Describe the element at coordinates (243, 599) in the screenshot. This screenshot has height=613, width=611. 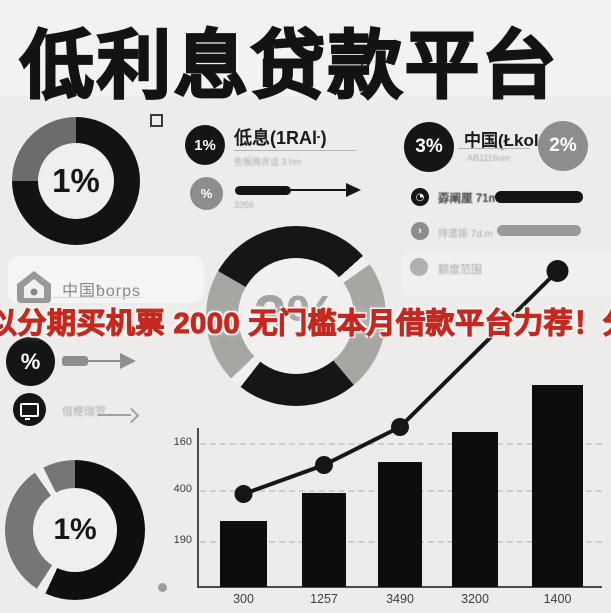
I see `x-axis-label: 300` at that location.